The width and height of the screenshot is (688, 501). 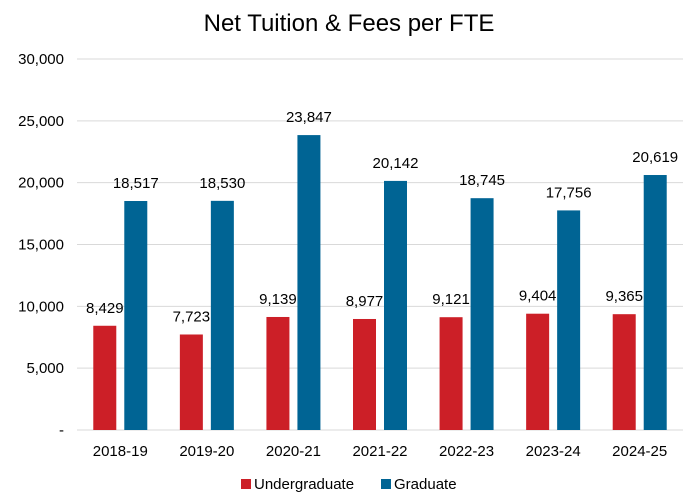 What do you see at coordinates (293, 451) in the screenshot?
I see `x-tick-label: 2020-21` at bounding box center [293, 451].